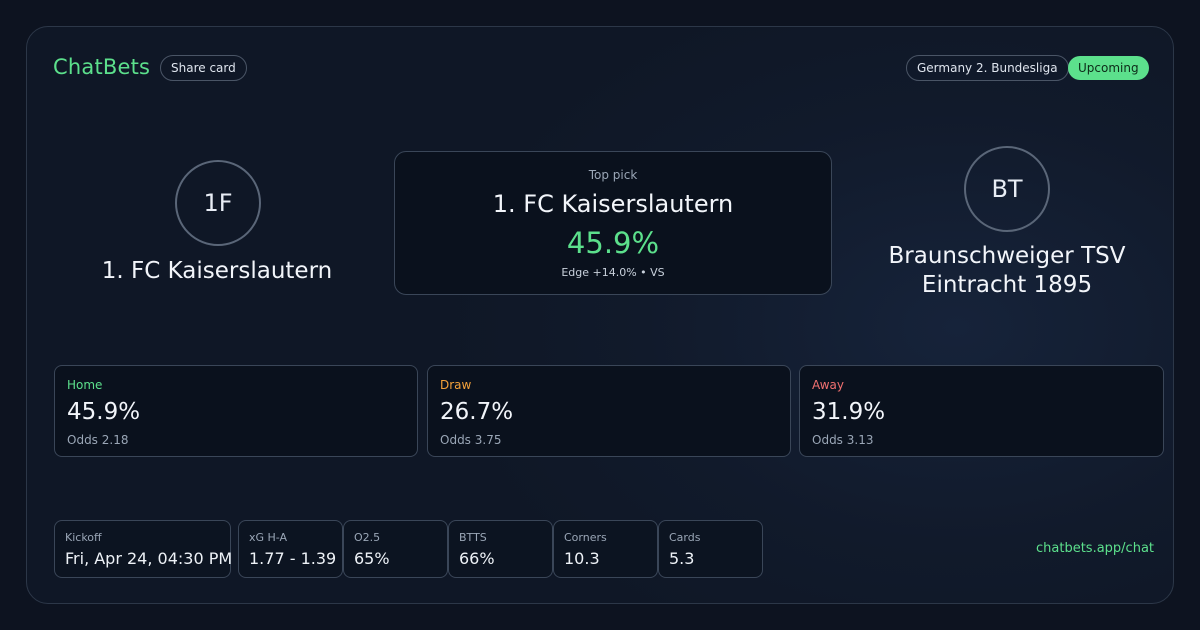 The image size is (1200, 630). I want to click on stat-label: xG H-A, so click(268, 537).